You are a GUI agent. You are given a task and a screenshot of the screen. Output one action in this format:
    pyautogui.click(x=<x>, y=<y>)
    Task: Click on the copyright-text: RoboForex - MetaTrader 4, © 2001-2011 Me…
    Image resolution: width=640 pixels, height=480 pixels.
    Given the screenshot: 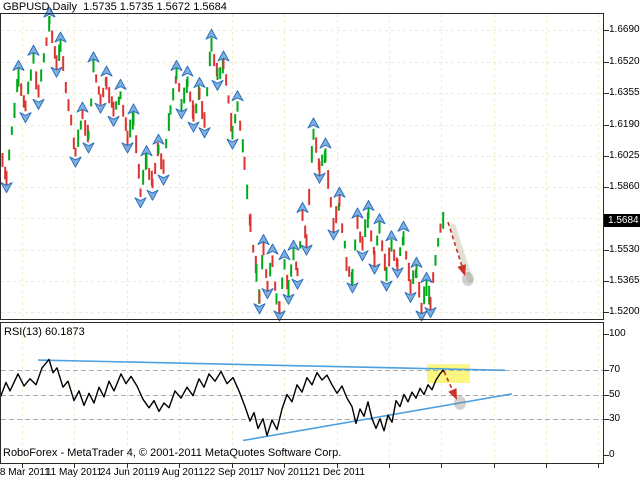 What is the action you would take?
    pyautogui.click(x=172, y=453)
    